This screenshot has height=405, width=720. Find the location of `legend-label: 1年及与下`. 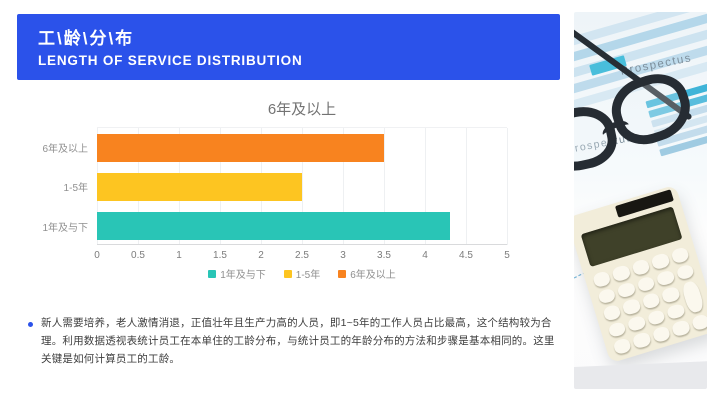

legend-label: 1年及与下 is located at coordinates (243, 275).